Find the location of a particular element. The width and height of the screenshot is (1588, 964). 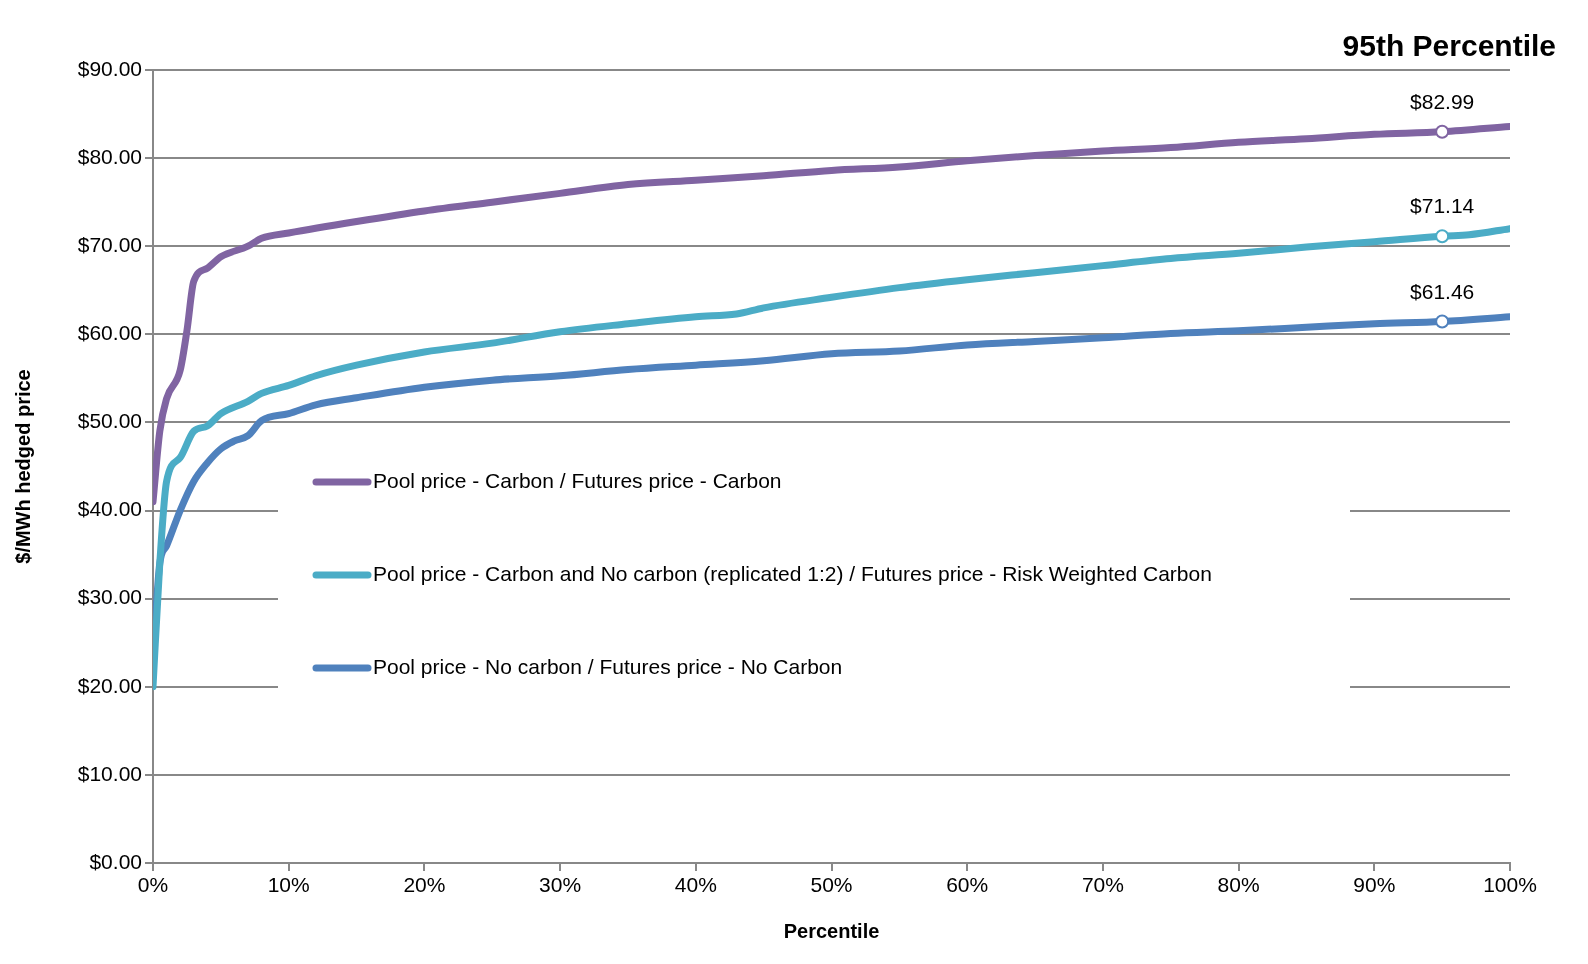

chart-title: 95th Percentile is located at coordinates (1449, 46).